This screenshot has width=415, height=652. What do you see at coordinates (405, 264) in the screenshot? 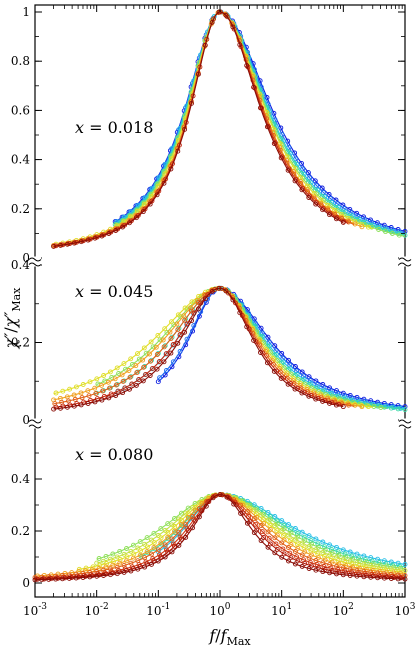
I see `axis-break-mark` at bounding box center [405, 264].